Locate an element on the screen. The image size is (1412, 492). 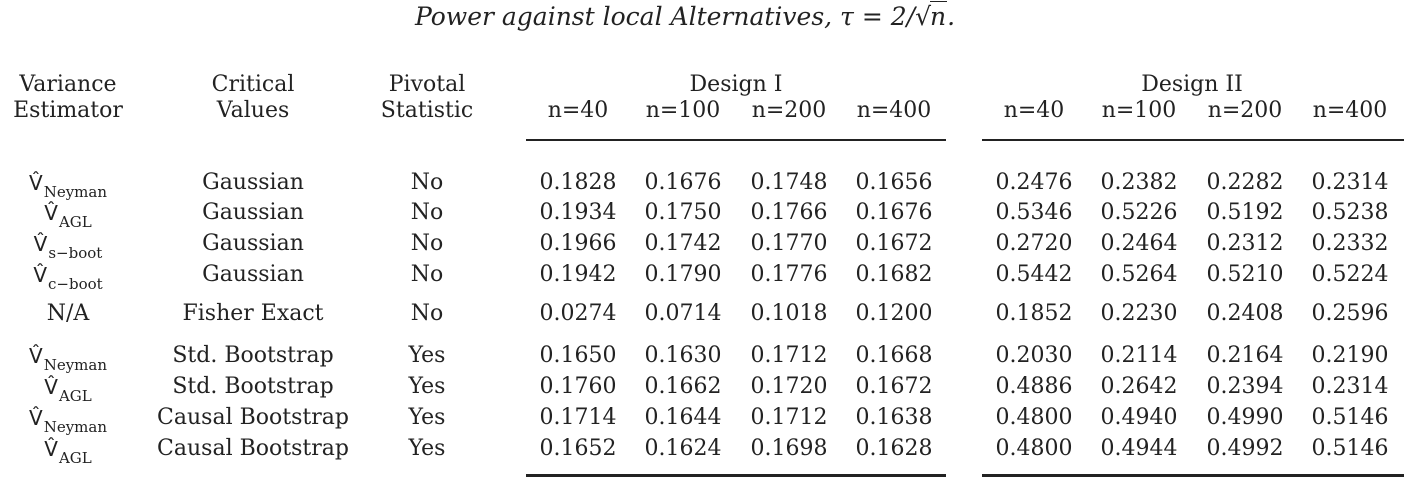
design-1-power-value: 0.1630 is located at coordinates (683, 355).